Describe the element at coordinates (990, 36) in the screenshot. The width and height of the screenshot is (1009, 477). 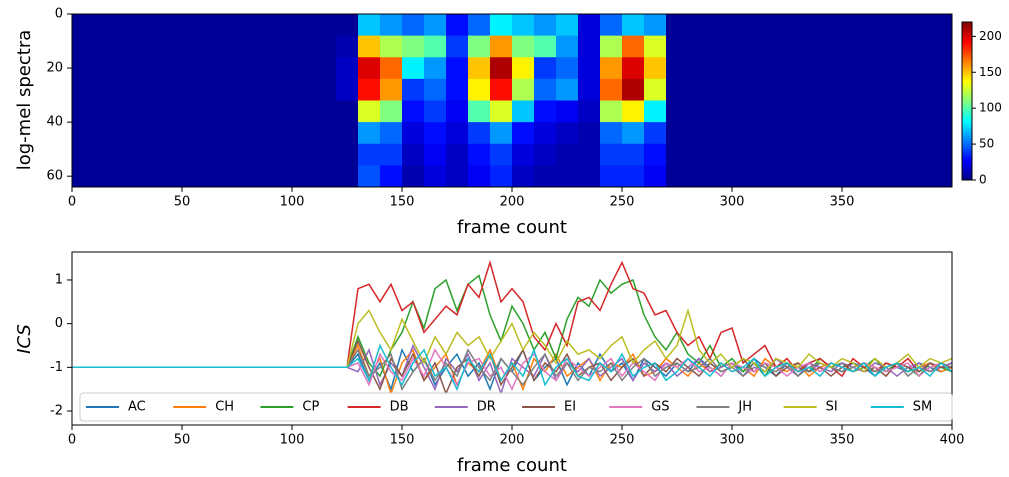
I see `colorbar-tick-label: 200` at that location.